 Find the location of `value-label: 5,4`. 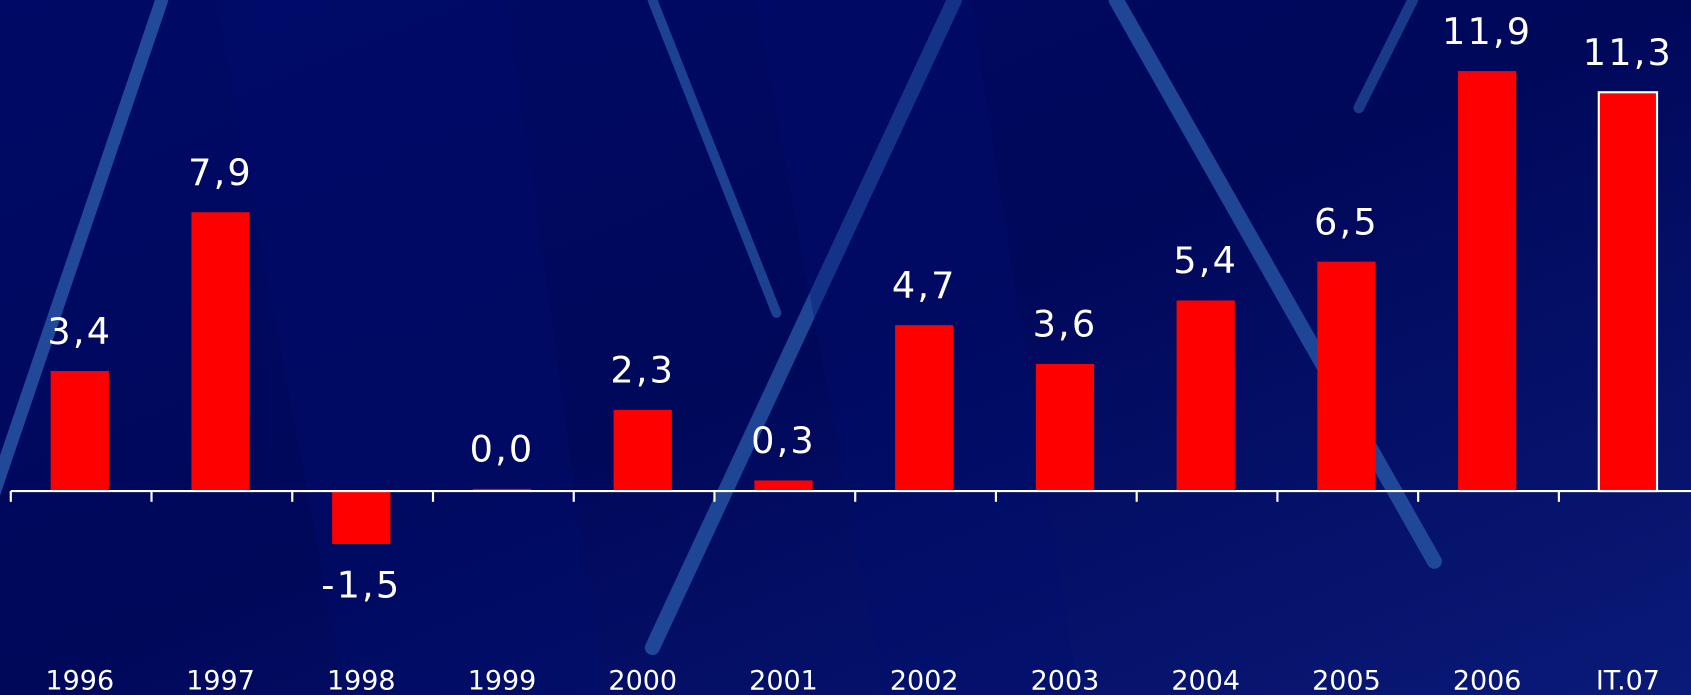

value-label: 5,4 is located at coordinates (1205, 260).